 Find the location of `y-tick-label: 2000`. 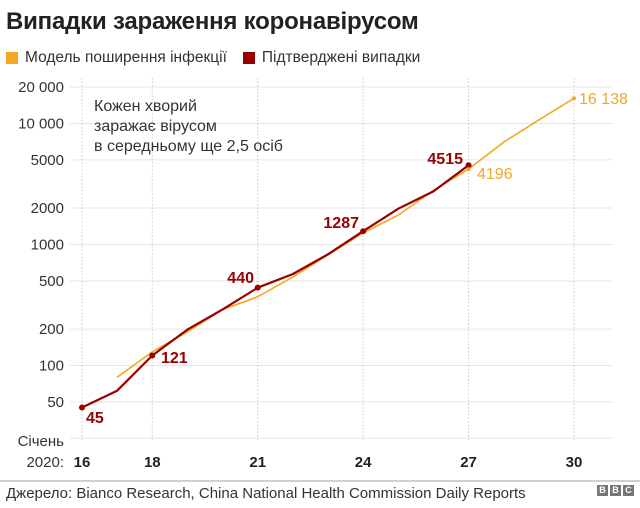

y-tick-label: 2000 is located at coordinates (47, 208).